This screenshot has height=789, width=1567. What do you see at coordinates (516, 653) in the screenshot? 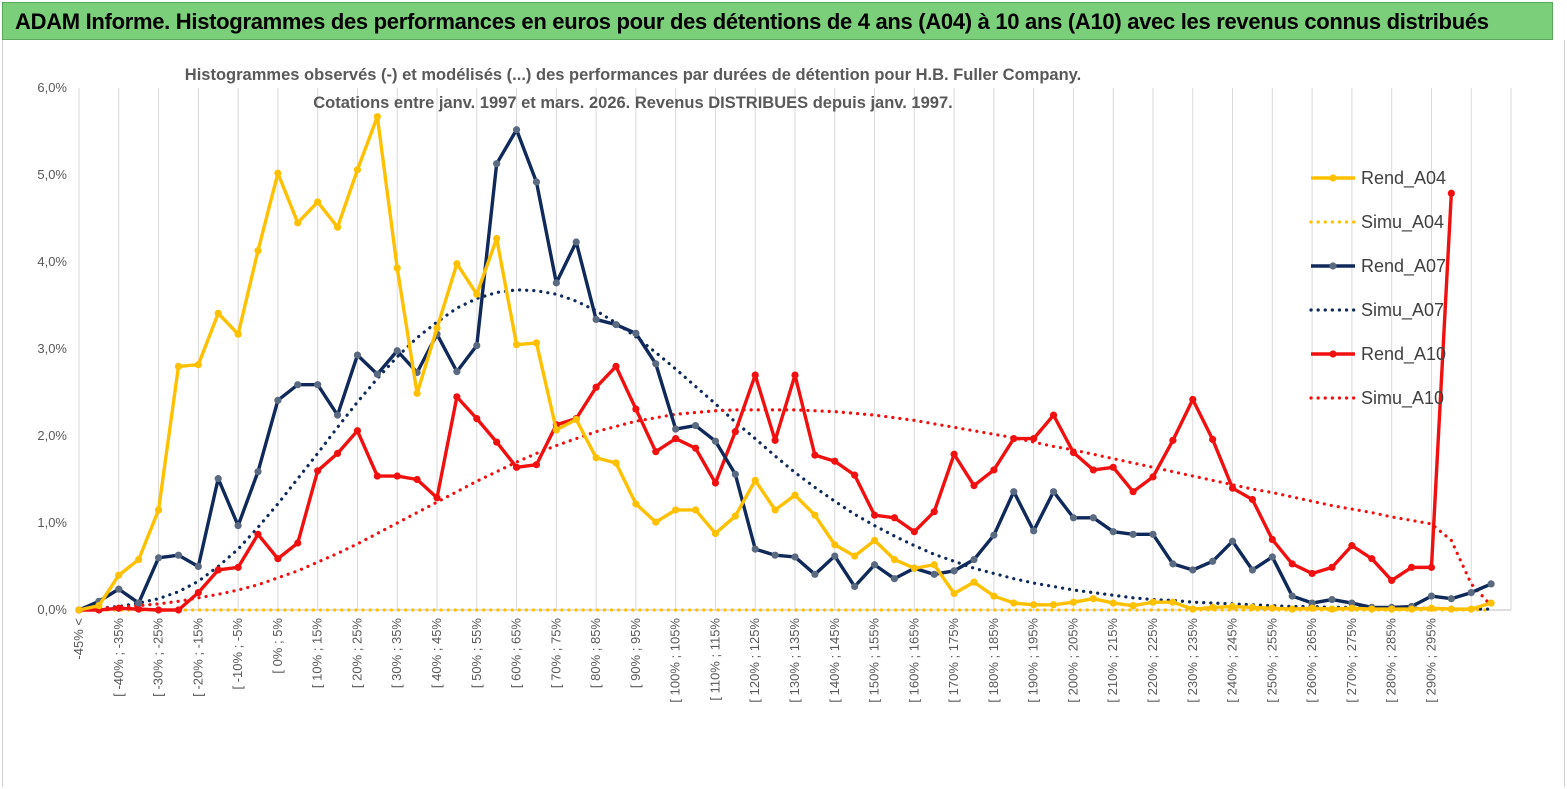
I see `x-tick-label: [ 60% ; 65%` at bounding box center [516, 653].